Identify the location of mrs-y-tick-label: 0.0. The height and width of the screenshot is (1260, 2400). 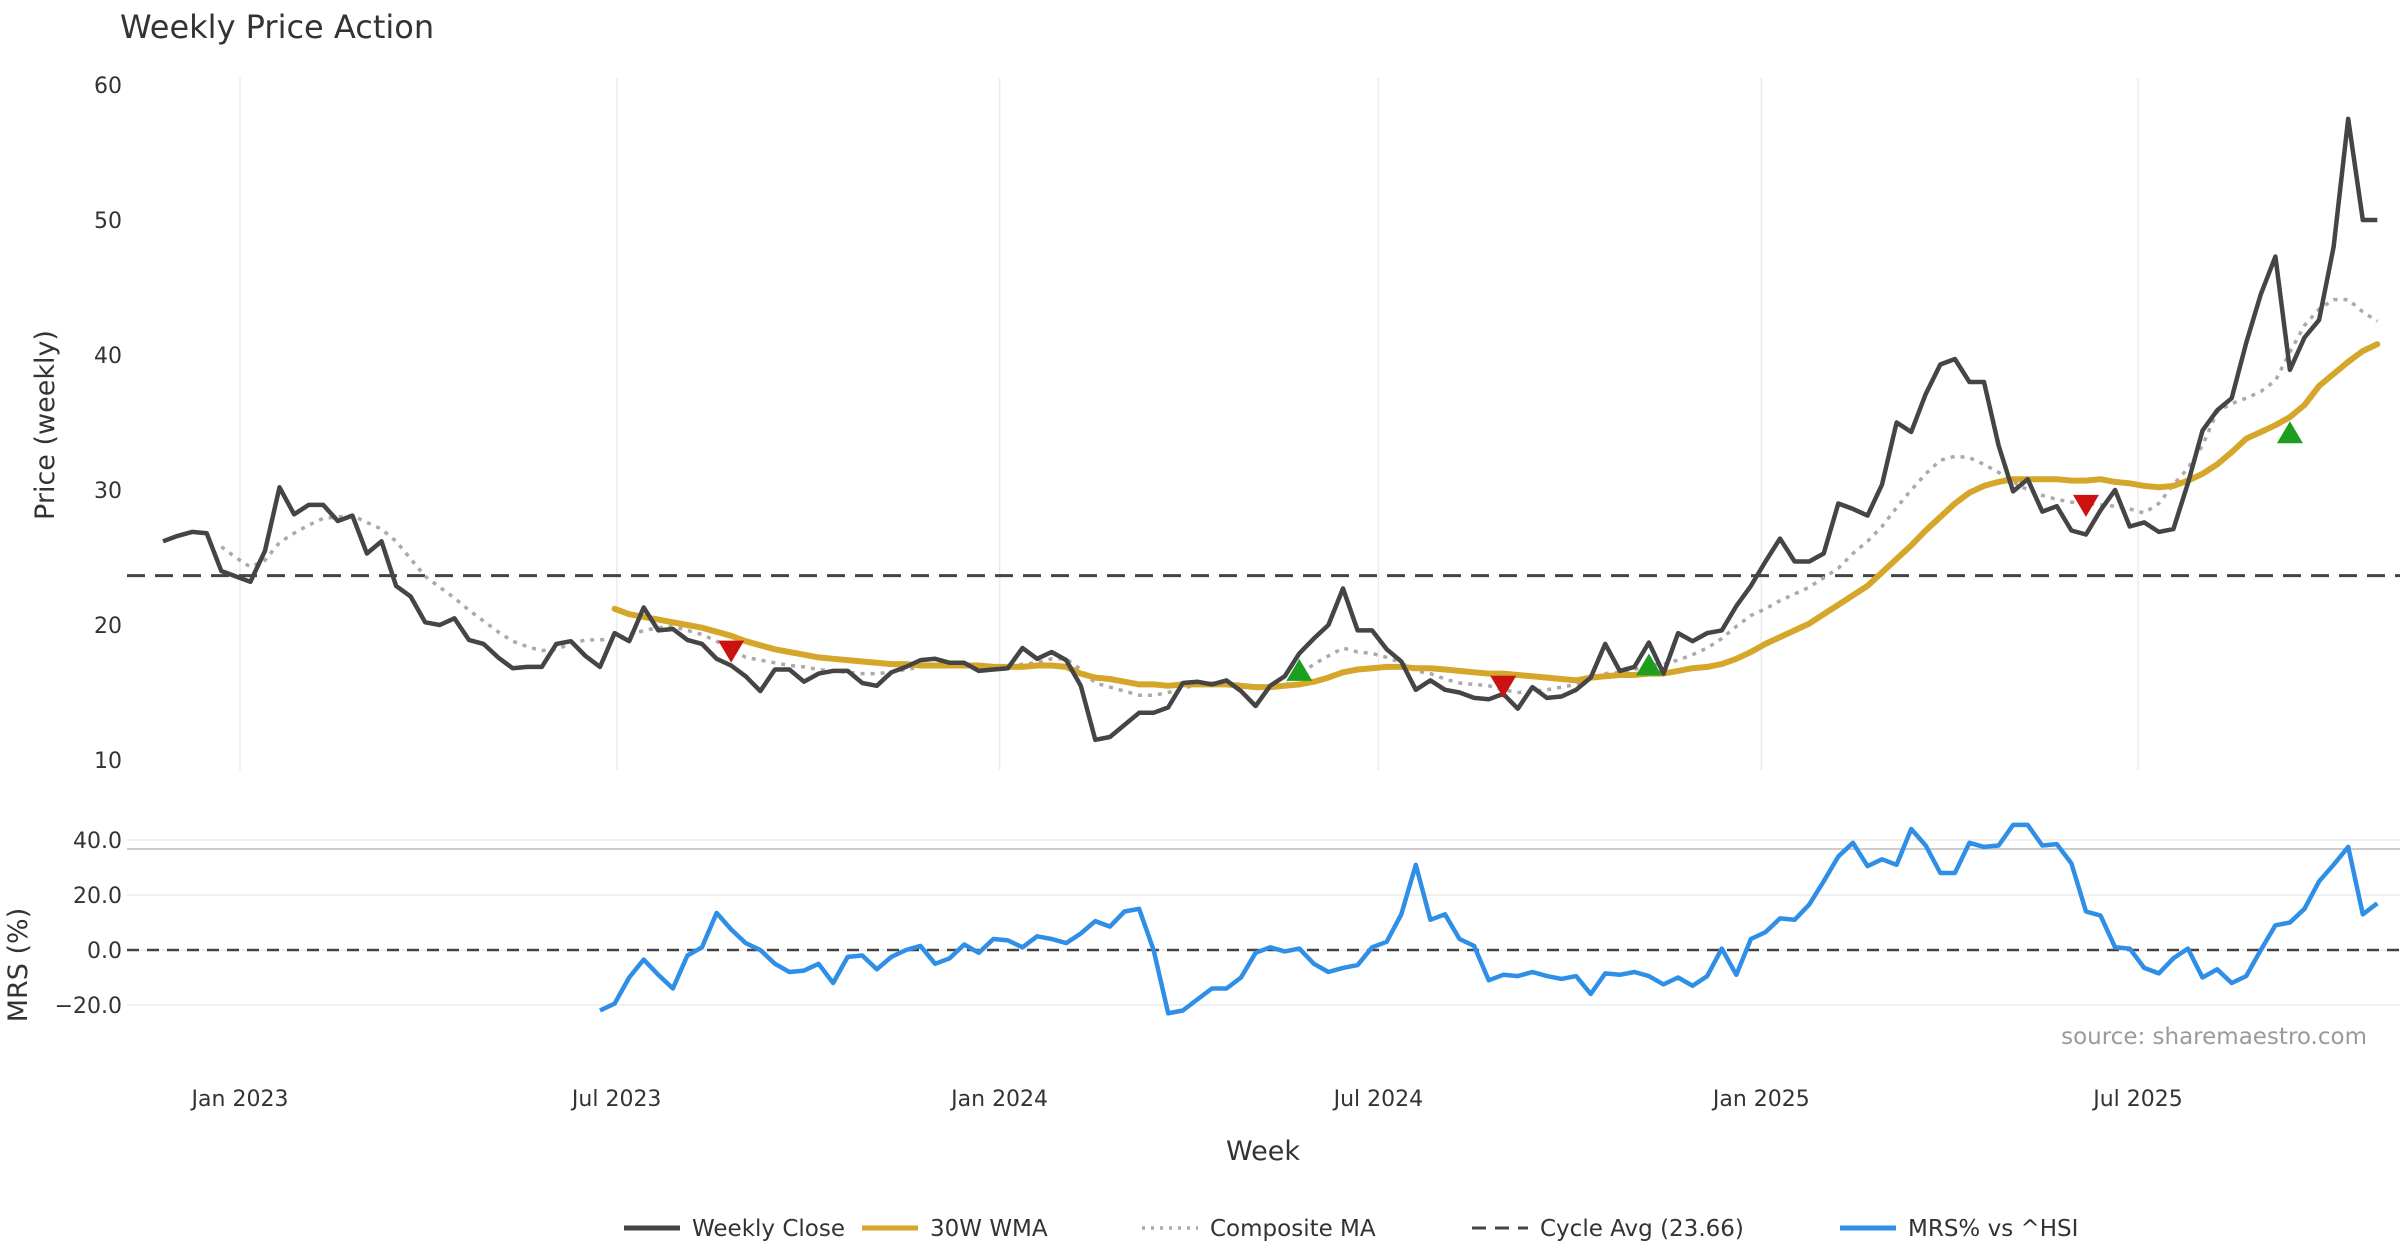
(104, 951).